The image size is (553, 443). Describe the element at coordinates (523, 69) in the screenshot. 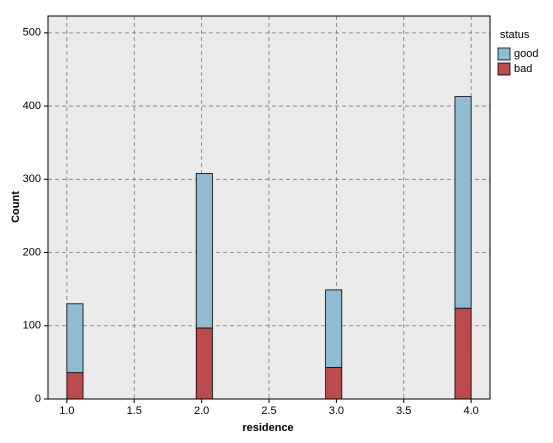

I see `legend-label: bad` at that location.